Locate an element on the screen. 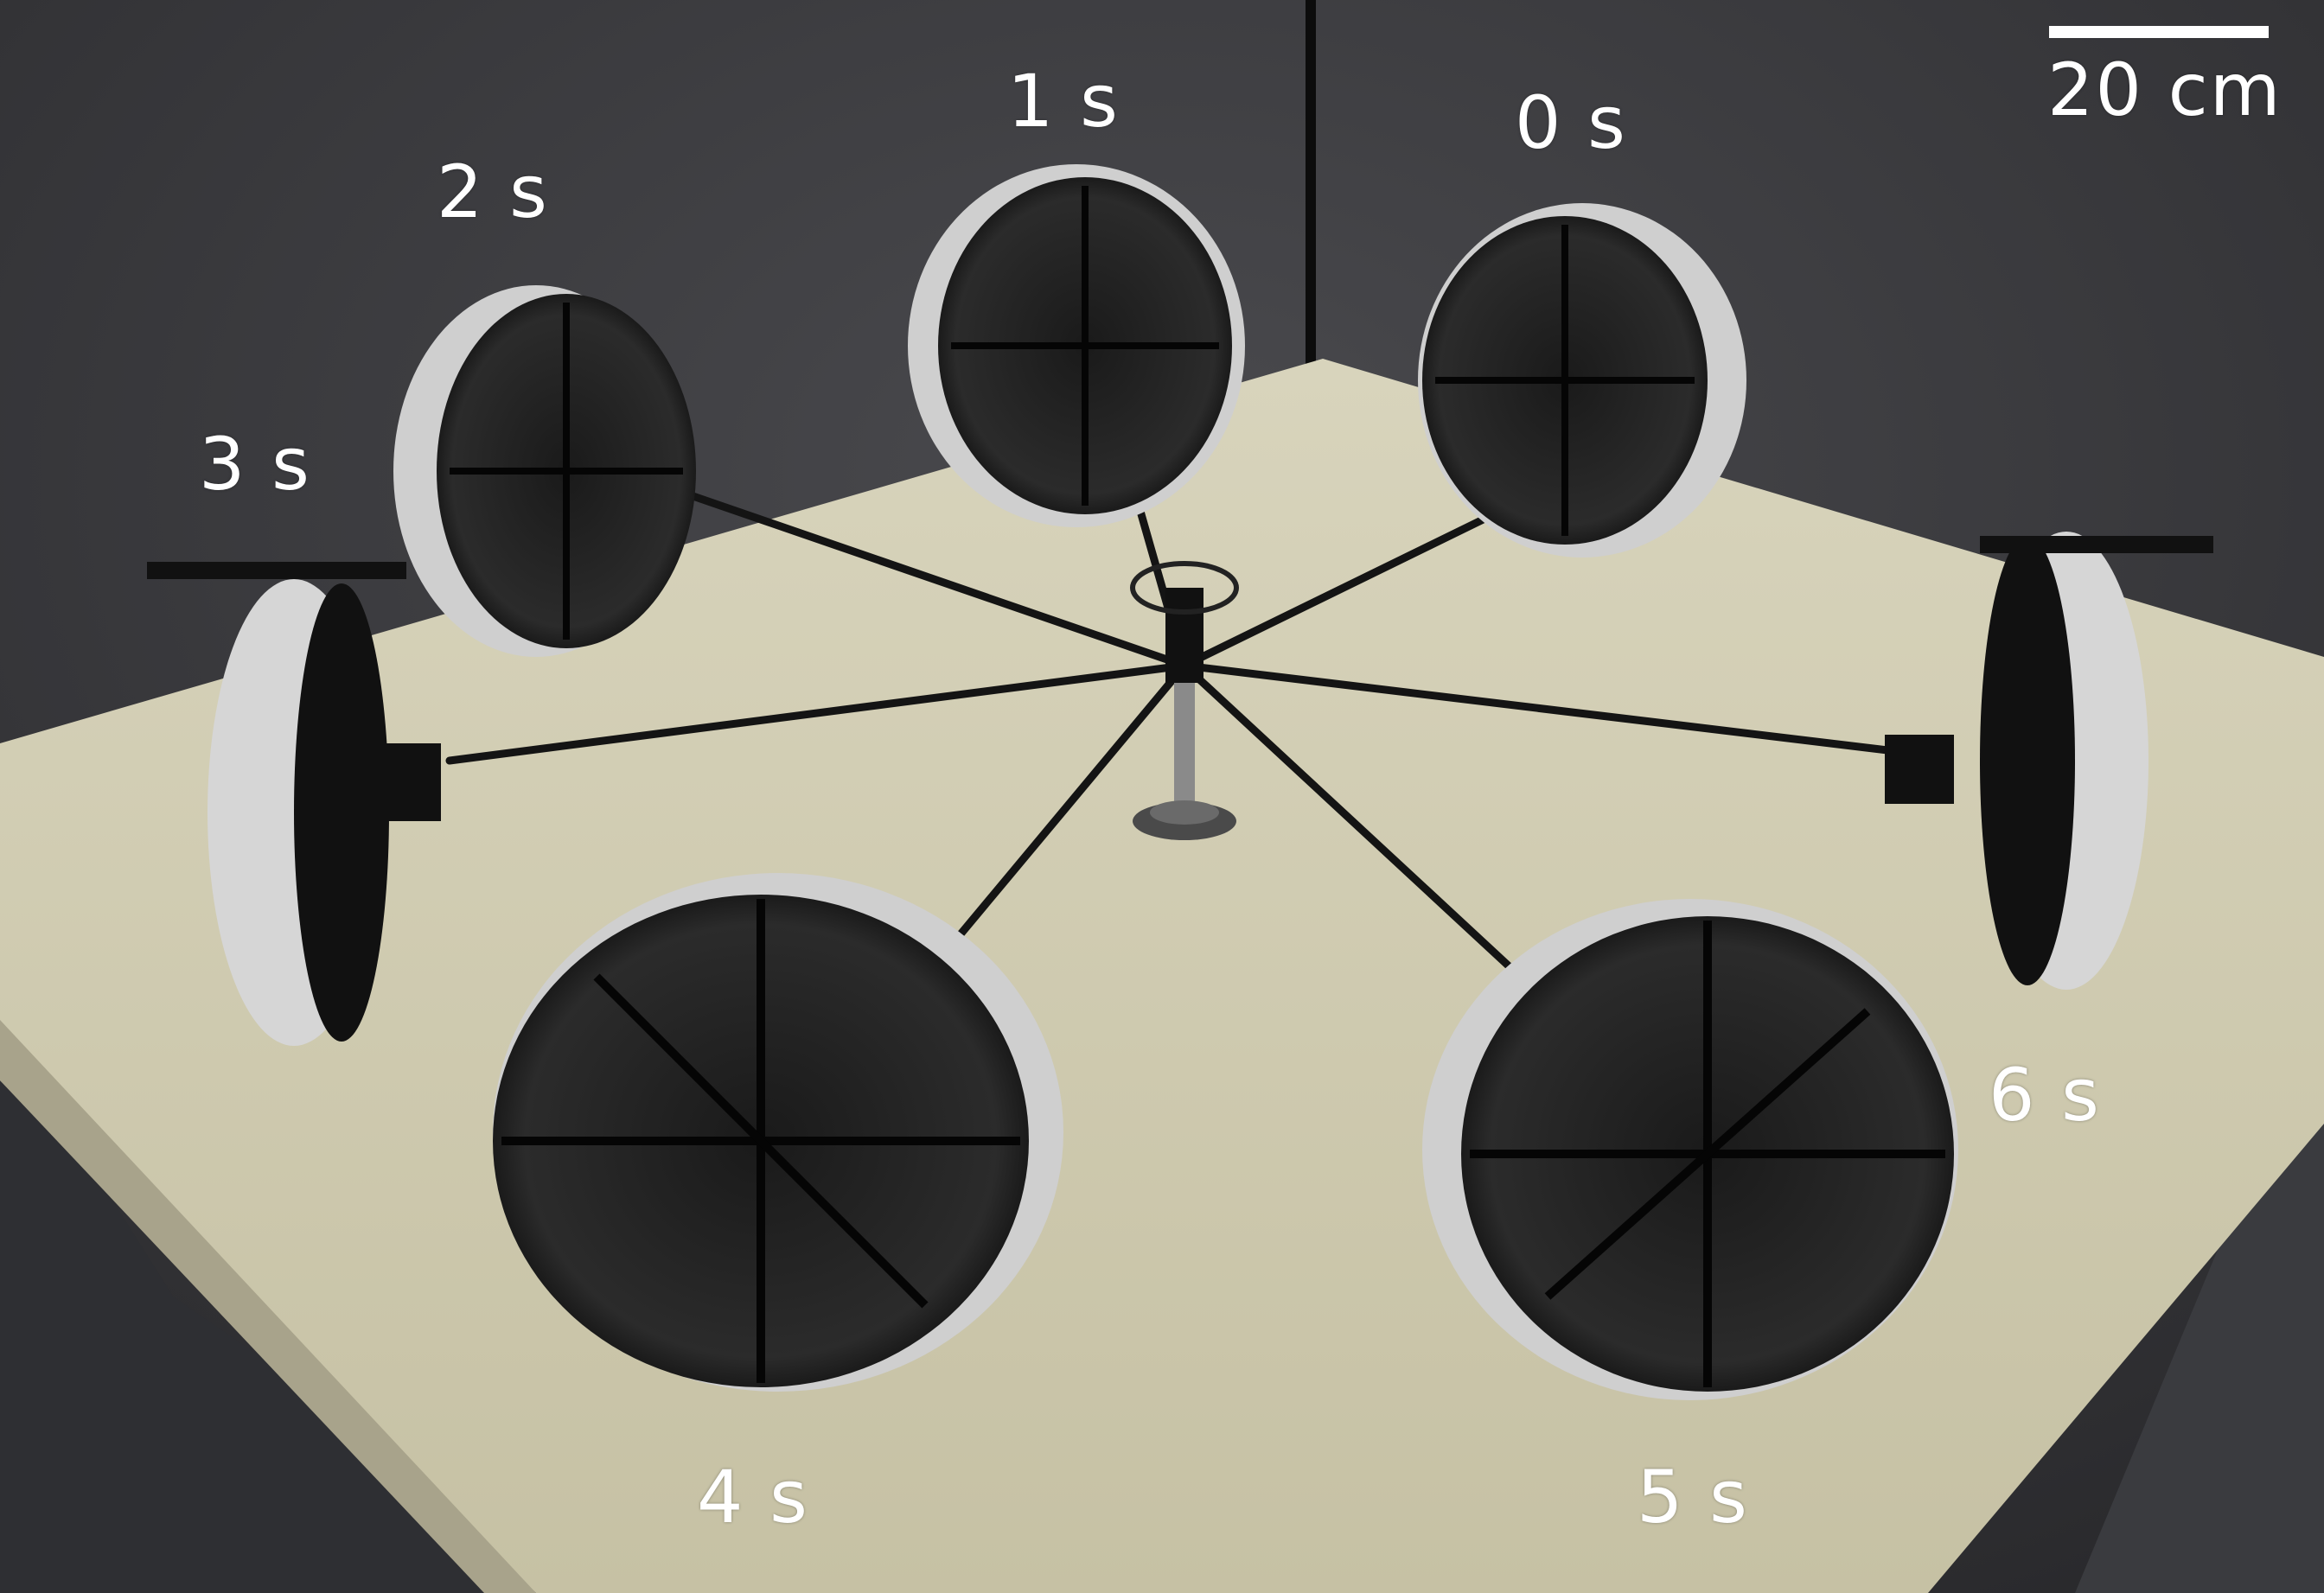 The height and width of the screenshot is (1593, 2324). scale-bar-label: 20 cm is located at coordinates (2164, 90).